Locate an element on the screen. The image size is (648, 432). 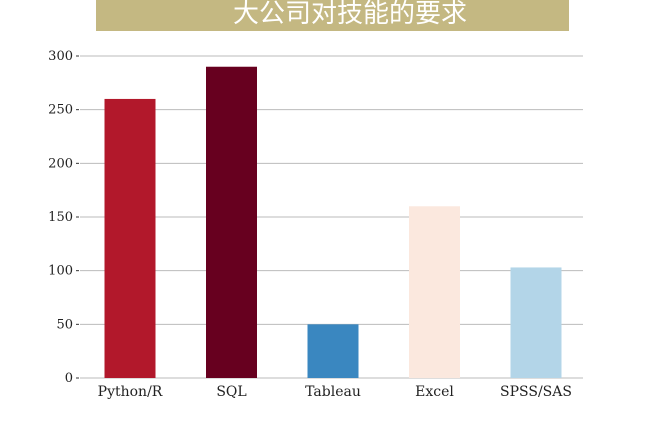
y-tick-label: 150 is located at coordinates (60, 217).